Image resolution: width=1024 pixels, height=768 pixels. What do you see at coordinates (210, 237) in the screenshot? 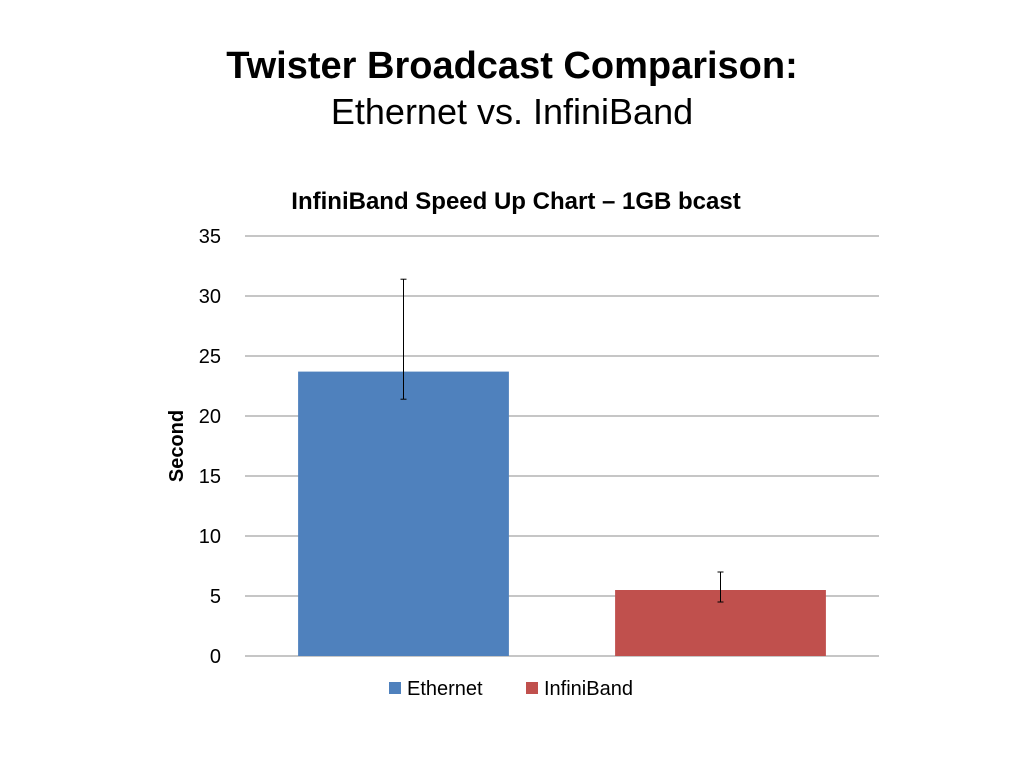
I see `y-tick-label: 35` at bounding box center [210, 237].